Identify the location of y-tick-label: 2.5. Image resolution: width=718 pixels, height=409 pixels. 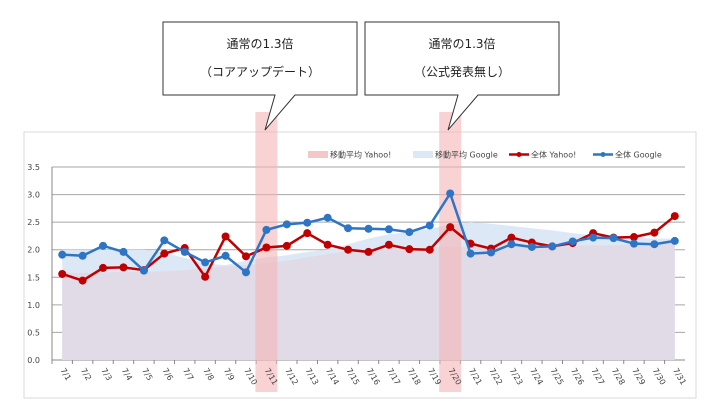
(33, 222).